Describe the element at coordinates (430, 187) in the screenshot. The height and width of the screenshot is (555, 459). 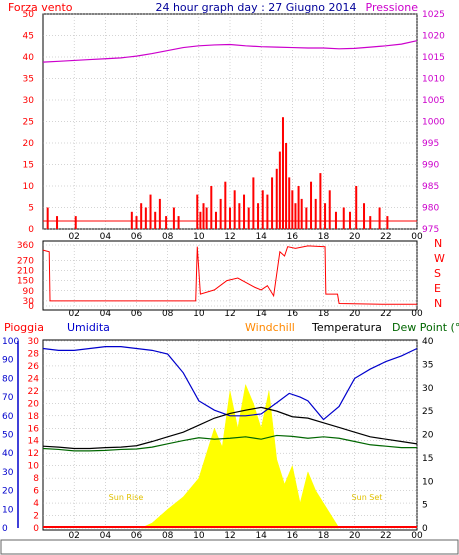
I see `p1-right-tick-label: 985` at that location.